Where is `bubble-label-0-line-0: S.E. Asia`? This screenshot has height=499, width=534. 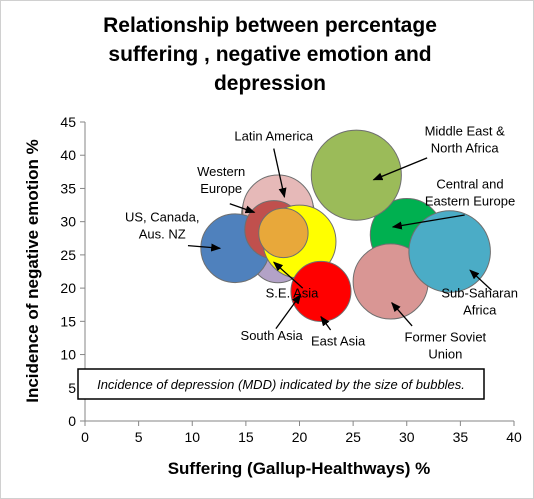 bubble-label-0-line-0: S.E. Asia is located at coordinates (293, 292).